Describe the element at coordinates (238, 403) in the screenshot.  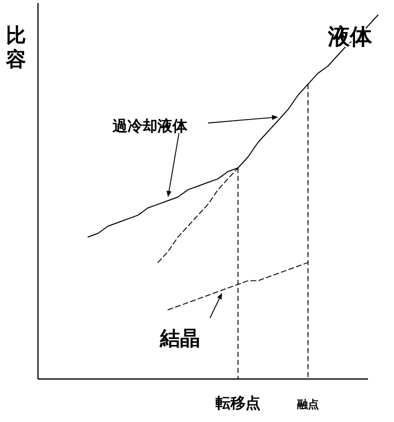
I see `x-tick-label: 転移点` at that location.